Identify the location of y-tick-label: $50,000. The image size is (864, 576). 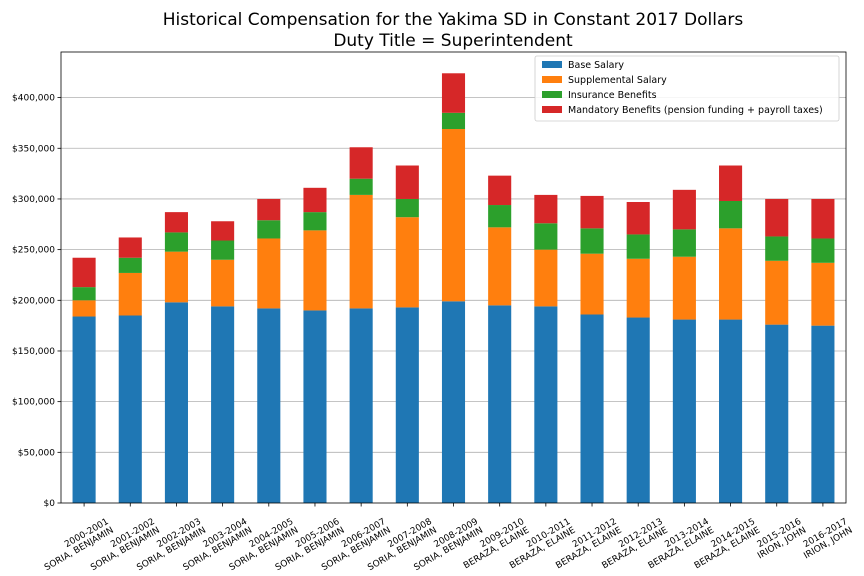
(36, 453).